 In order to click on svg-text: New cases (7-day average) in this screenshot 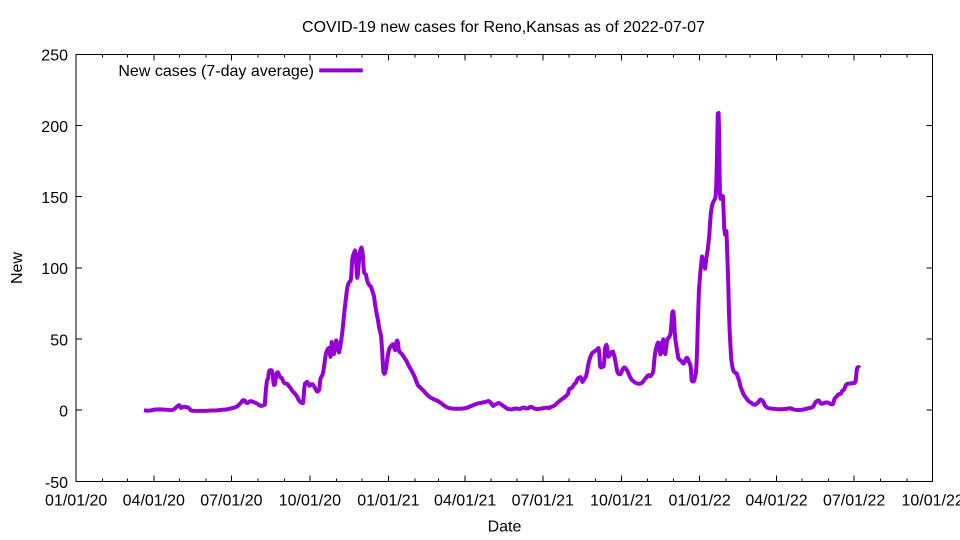, I will do `click(216, 71)`.